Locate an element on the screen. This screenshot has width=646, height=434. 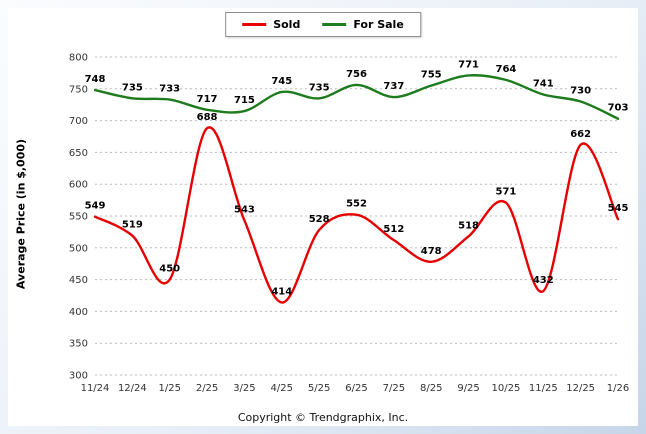
svg-text: 748 is located at coordinates (95, 79).